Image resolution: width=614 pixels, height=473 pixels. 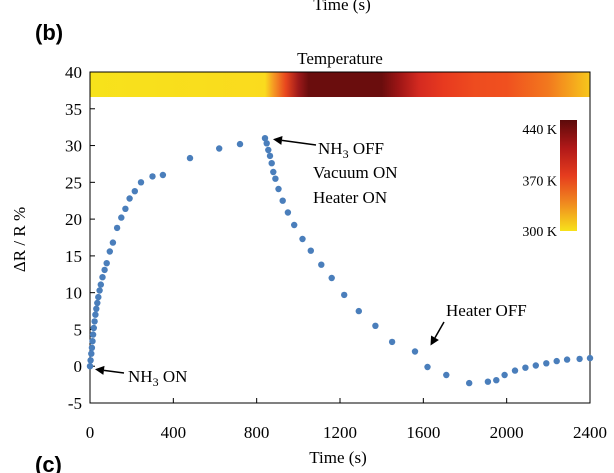 What do you see at coordinates (73, 109) in the screenshot?
I see `y-tick-label: 35` at bounding box center [73, 109].